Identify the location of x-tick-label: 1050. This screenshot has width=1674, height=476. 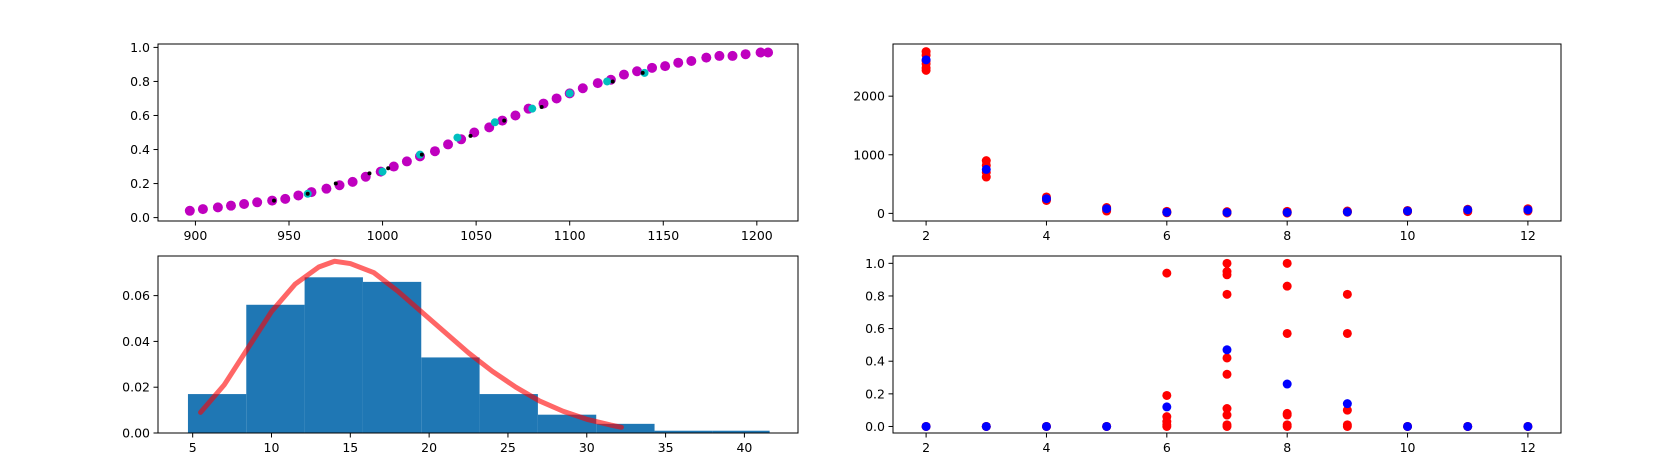
(476, 235).